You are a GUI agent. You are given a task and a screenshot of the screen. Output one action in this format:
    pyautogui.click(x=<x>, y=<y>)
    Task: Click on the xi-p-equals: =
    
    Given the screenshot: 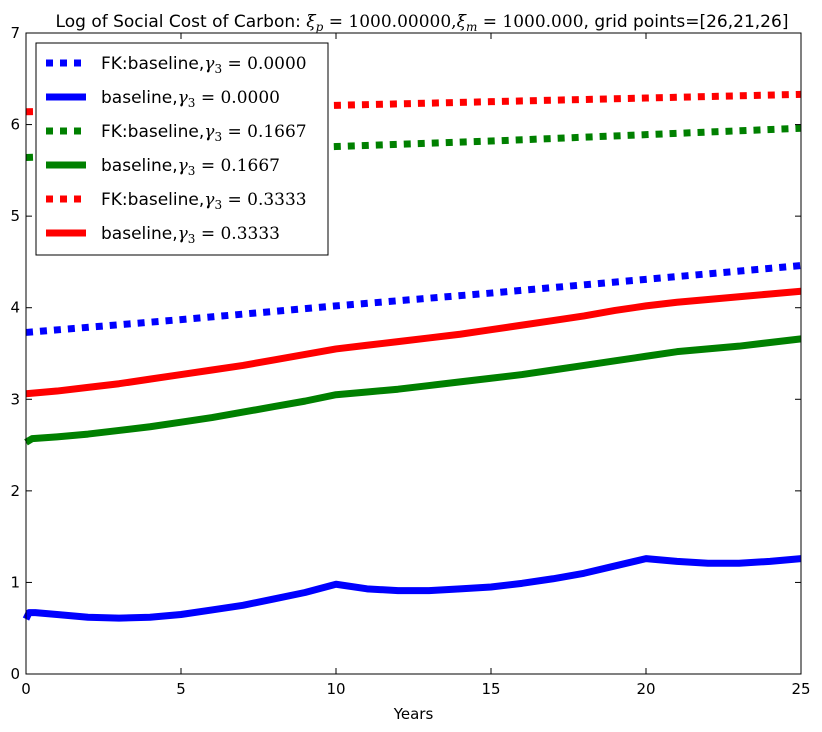 What is the action you would take?
    pyautogui.click(x=335, y=22)
    